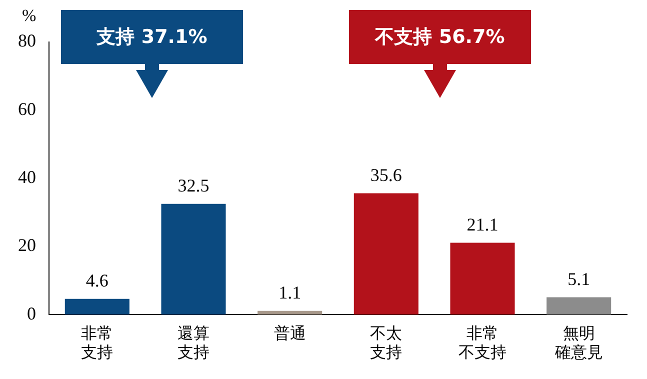 The image size is (647, 379). What do you see at coordinates (290, 292) in the screenshot?
I see `data-label: 1.1` at bounding box center [290, 292].